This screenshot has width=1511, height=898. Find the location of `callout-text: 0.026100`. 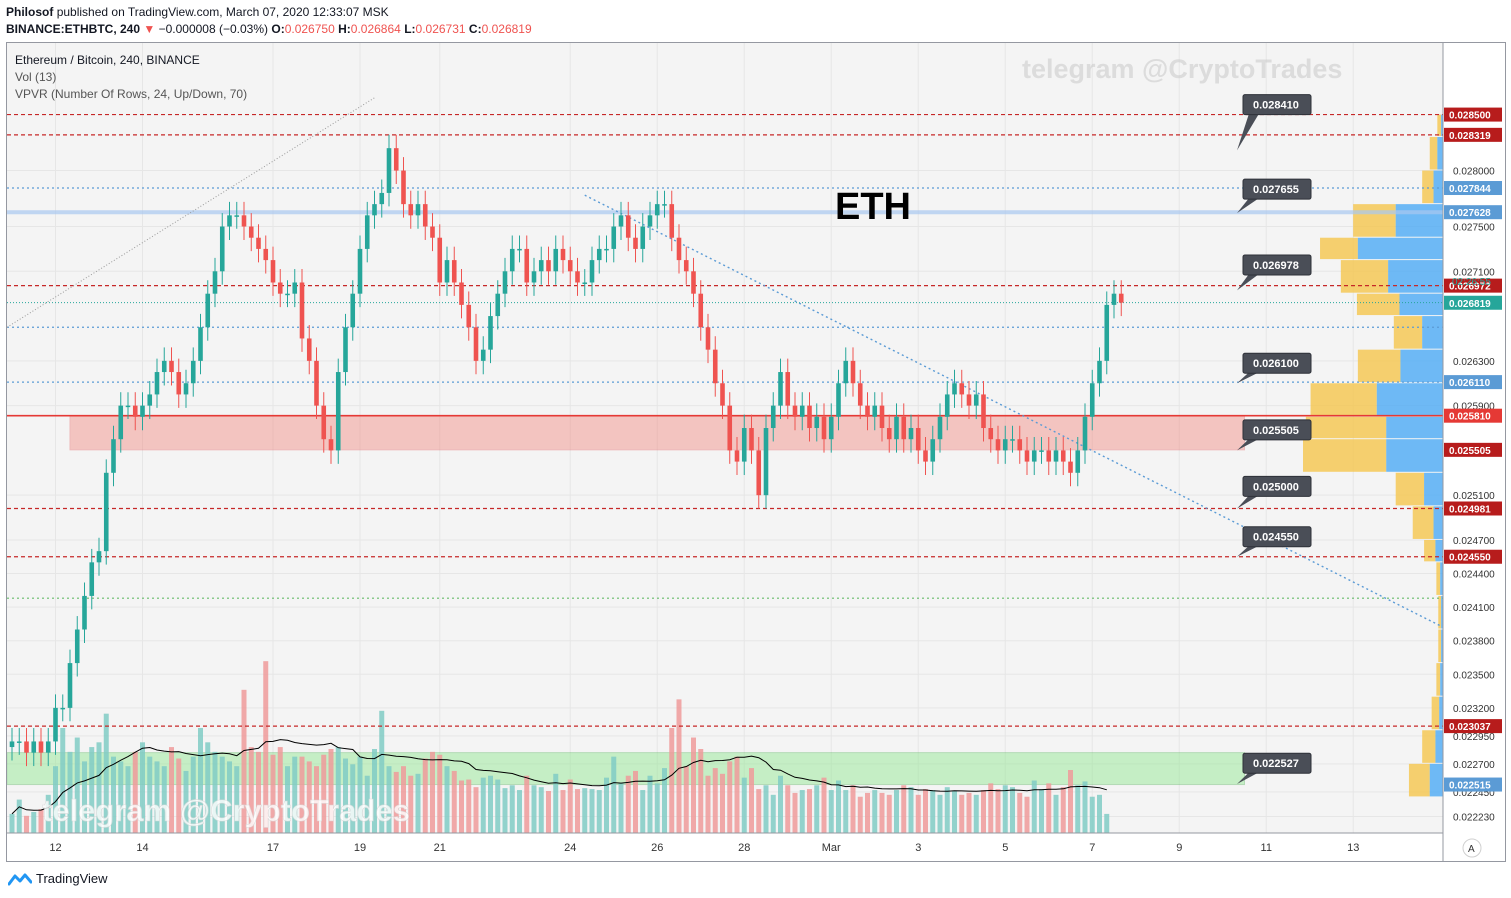

callout-text: 0.026100 is located at coordinates (1276, 364).